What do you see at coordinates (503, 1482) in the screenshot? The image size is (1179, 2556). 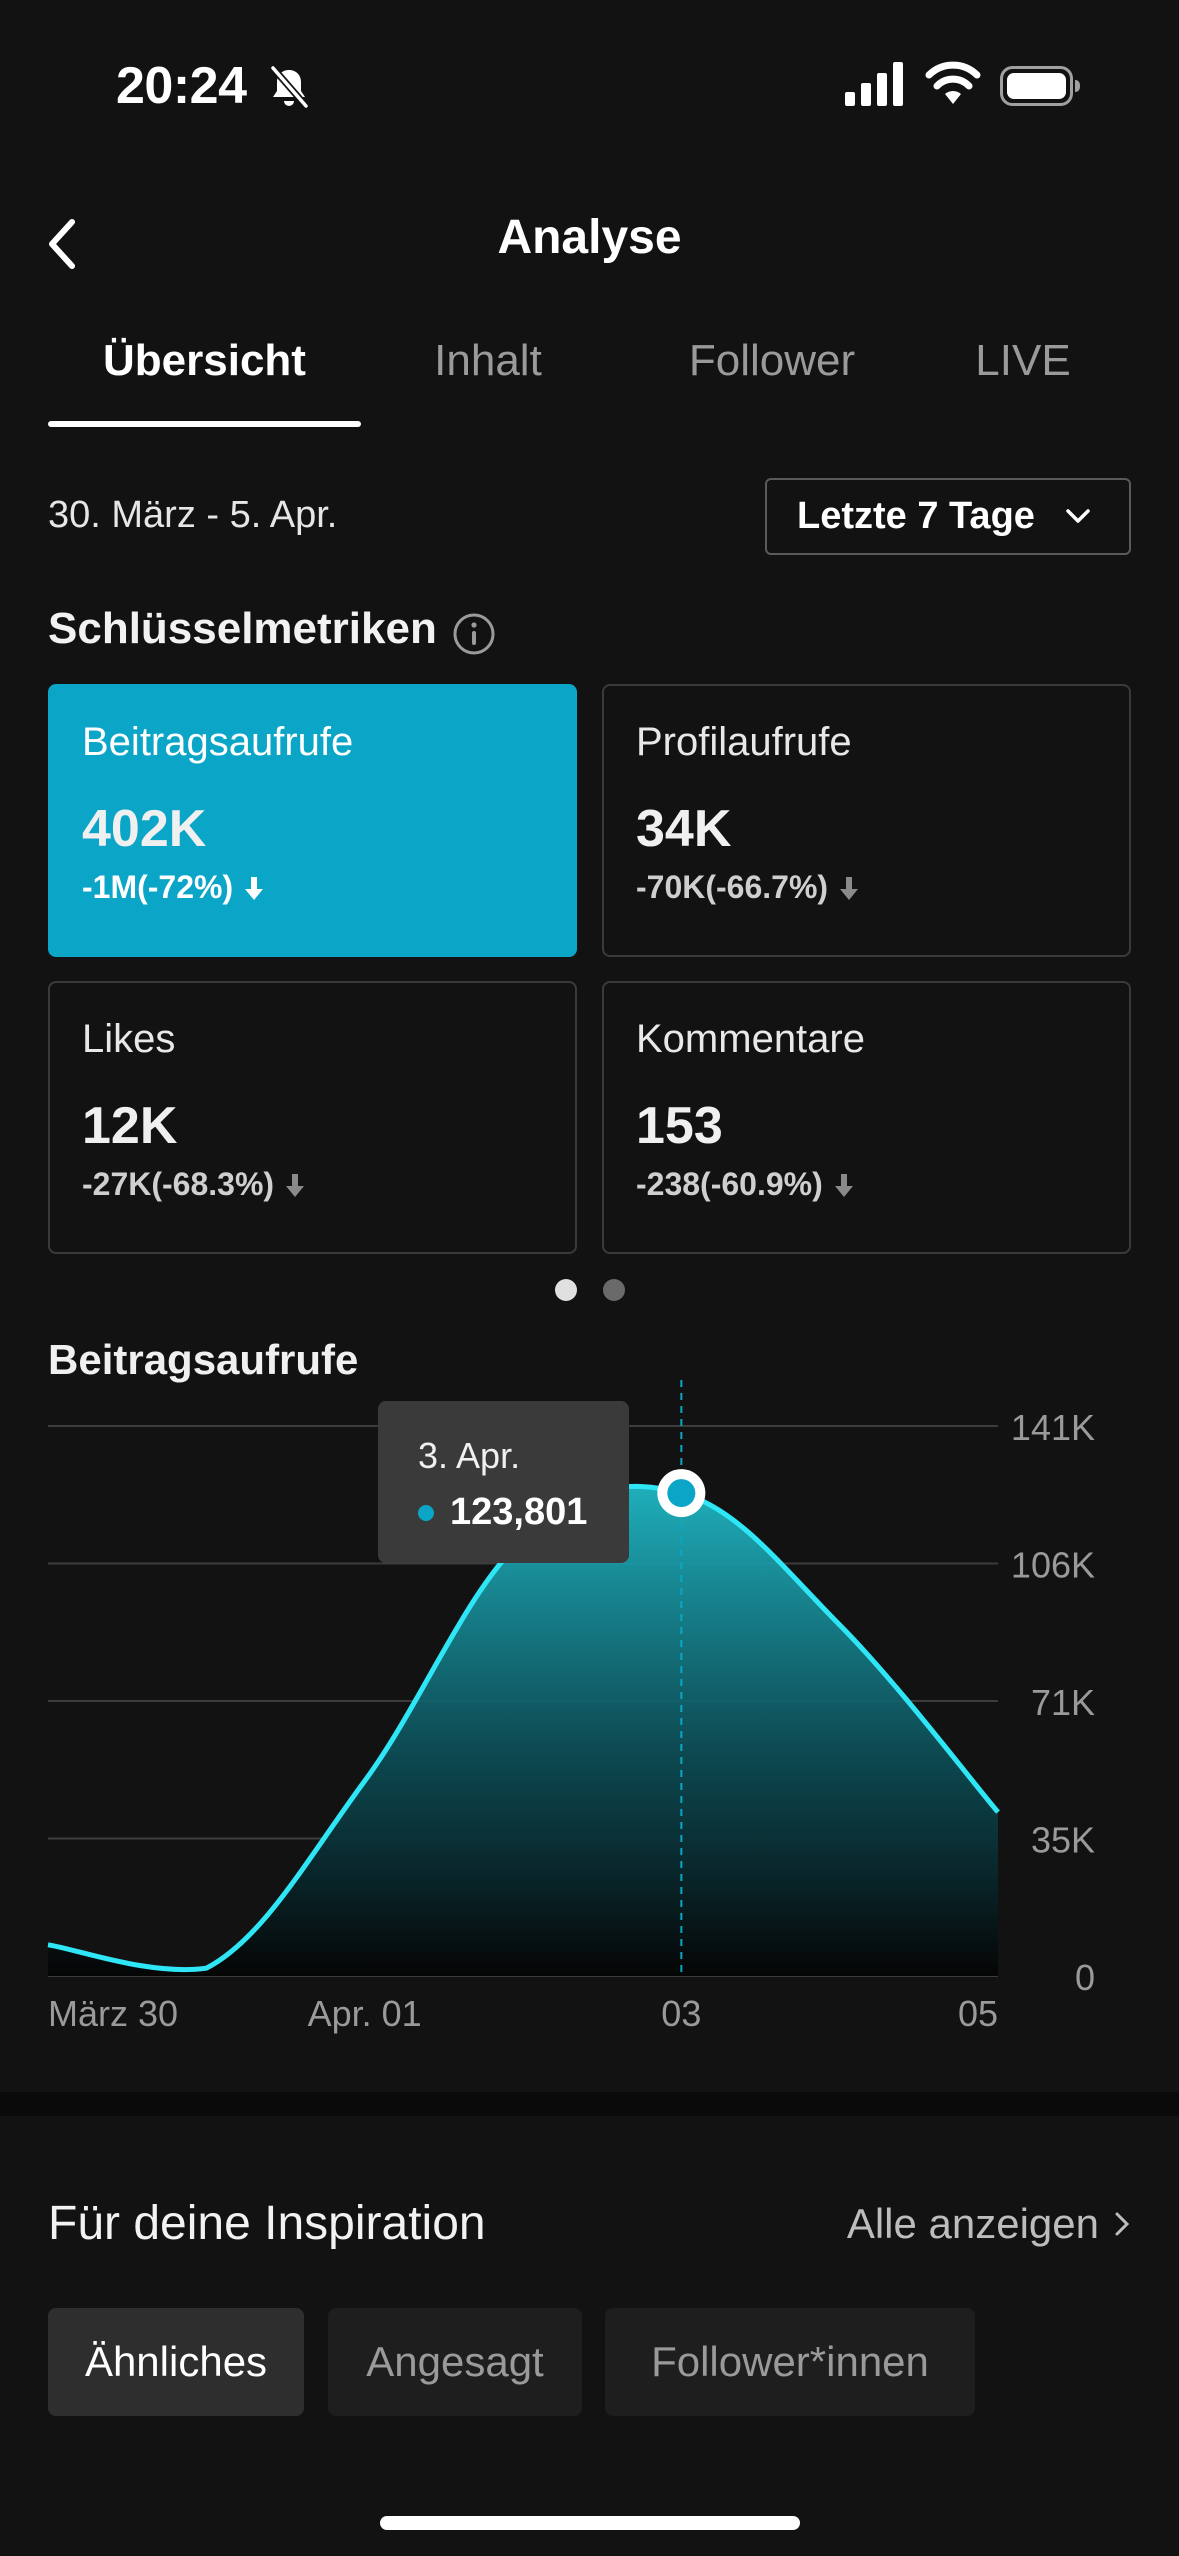 I see `chart-tooltip: 3. Apr. 123,801` at bounding box center [503, 1482].